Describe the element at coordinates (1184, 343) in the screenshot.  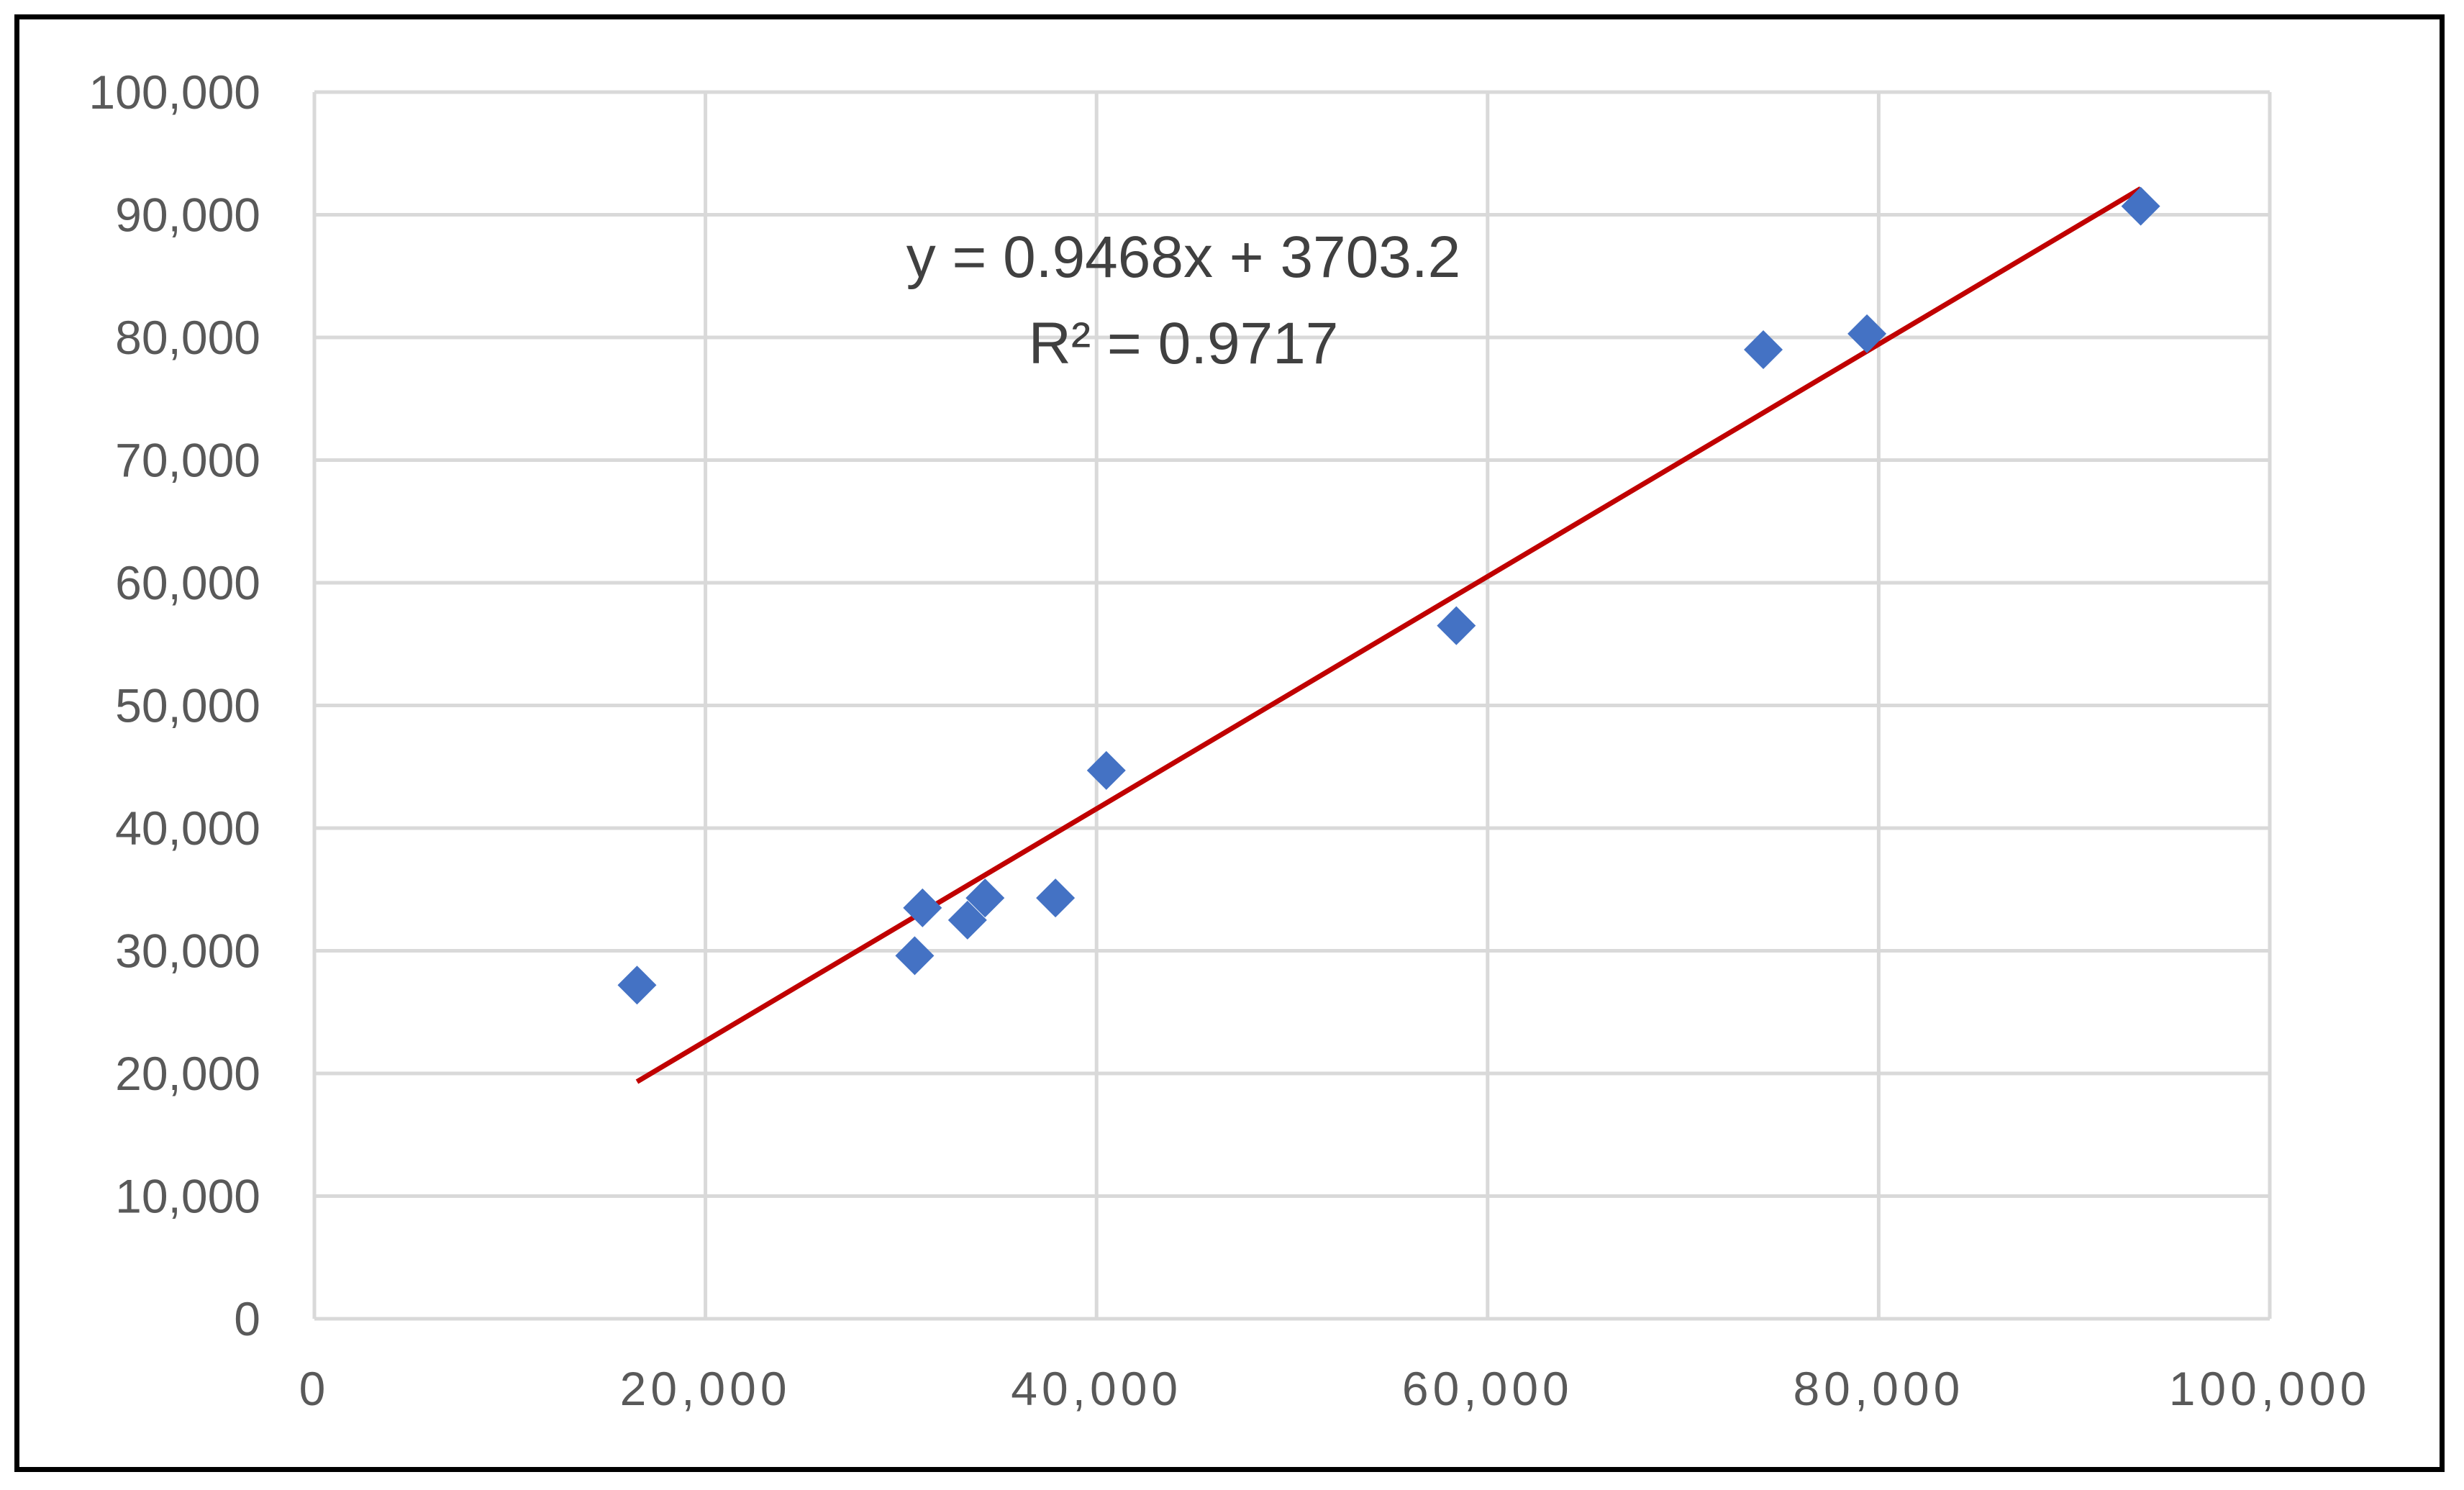
I see `r-squared-label: R² = 0.9717` at that location.